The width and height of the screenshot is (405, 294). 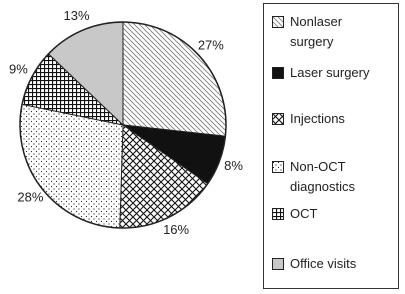 I want to click on legend-item: Injections, so click(x=329, y=119).